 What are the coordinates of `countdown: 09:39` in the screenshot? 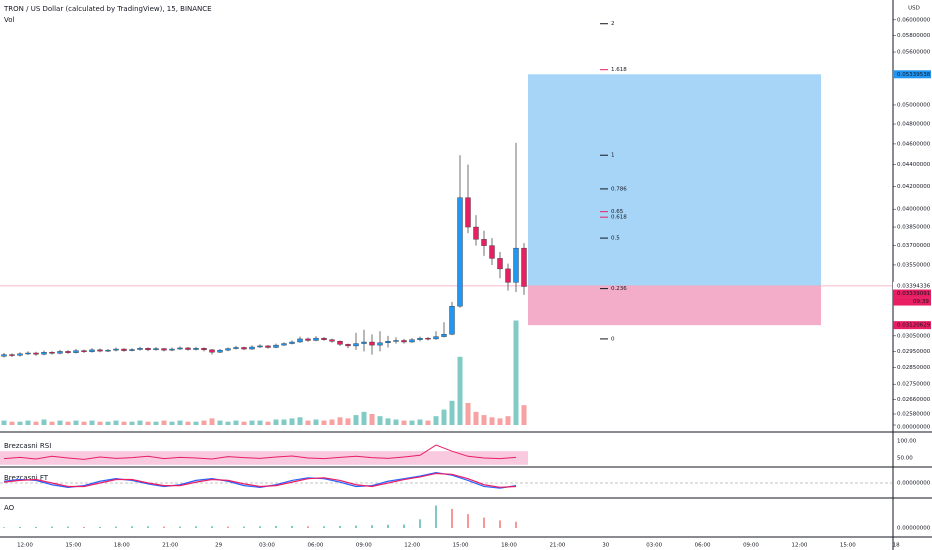 It's located at (921, 302).